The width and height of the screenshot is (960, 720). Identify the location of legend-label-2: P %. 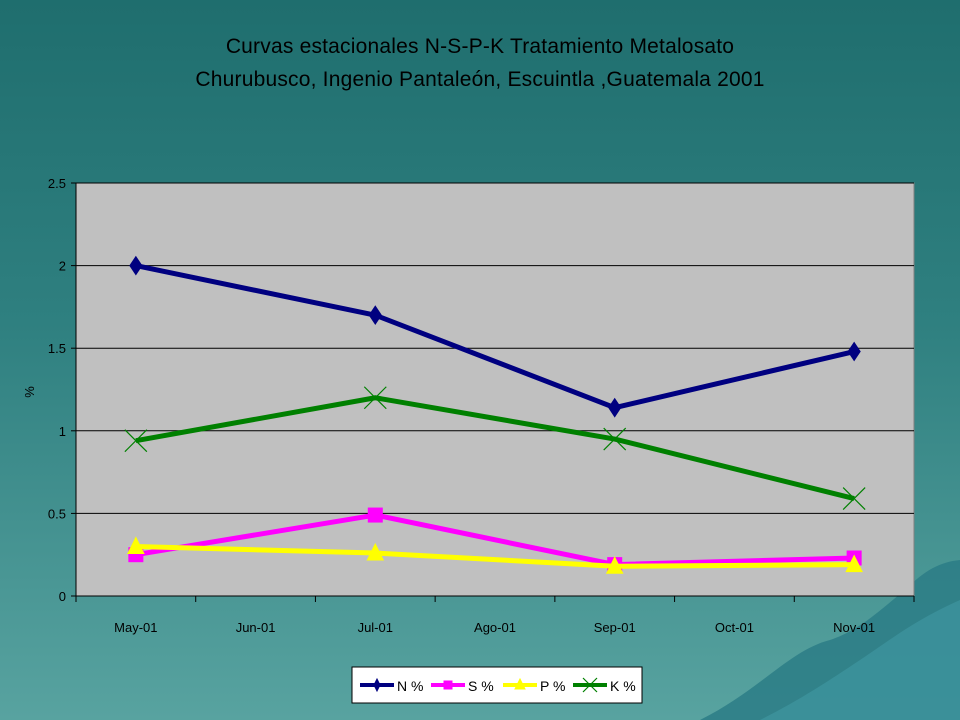
(552, 686).